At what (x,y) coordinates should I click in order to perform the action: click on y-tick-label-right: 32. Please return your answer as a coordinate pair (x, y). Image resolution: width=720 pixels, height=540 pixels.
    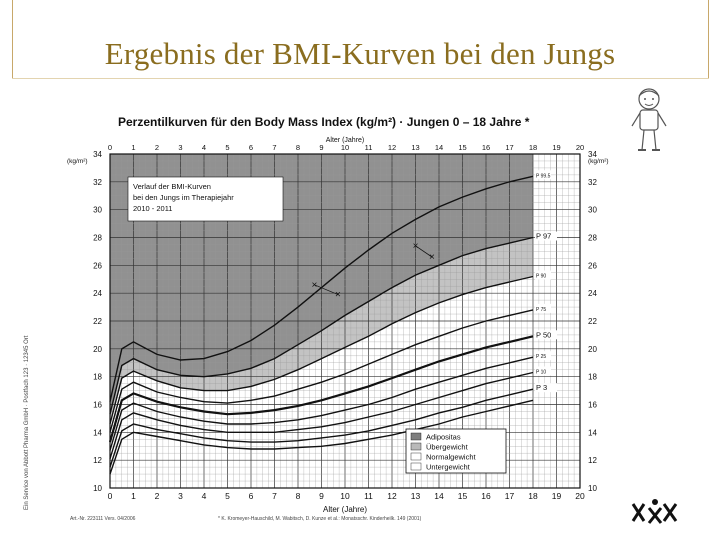
    Looking at the image, I should click on (592, 182).